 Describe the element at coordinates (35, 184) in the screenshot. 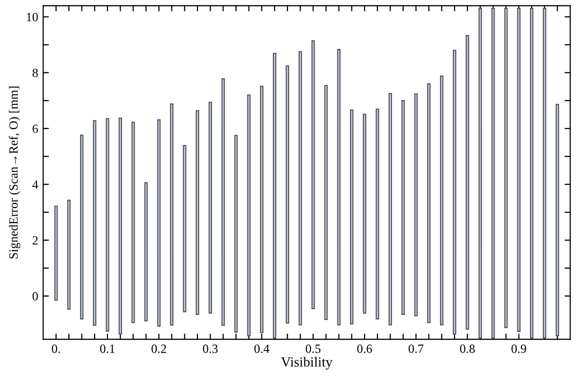

I see `y-tick-label: 4` at that location.